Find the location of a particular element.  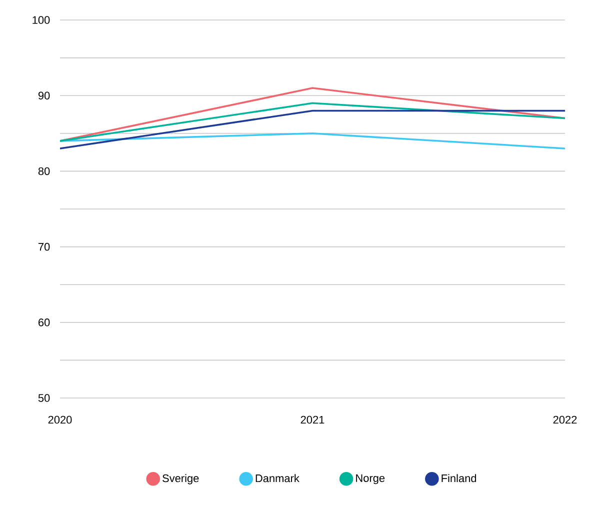

y-tick-label: 90 is located at coordinates (44, 96).